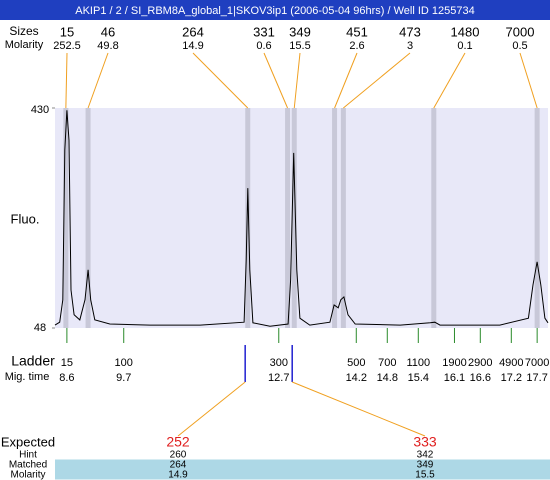  I want to click on ladder-time: 17.7, so click(536, 378).